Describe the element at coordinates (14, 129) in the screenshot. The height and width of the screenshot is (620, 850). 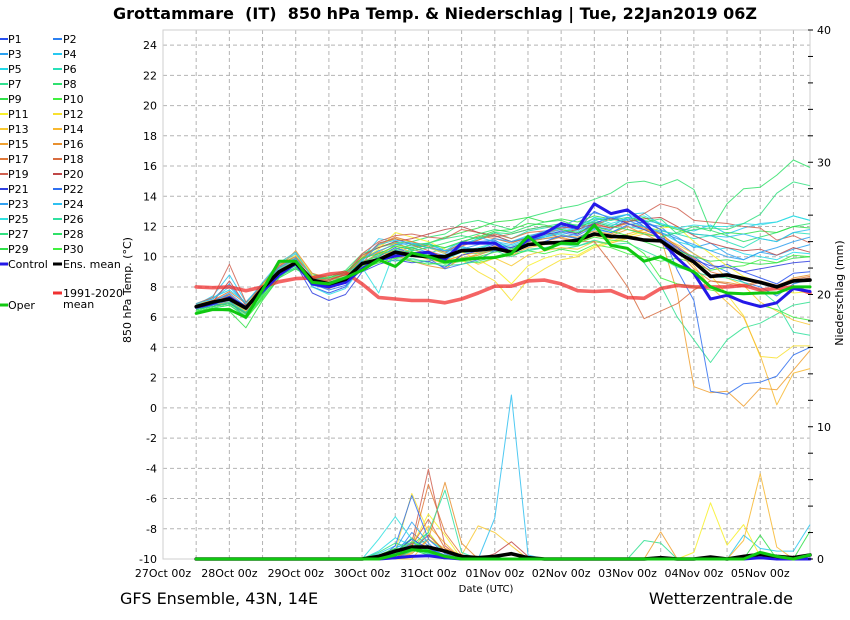
I see `legend-item-p13: P13` at that location.